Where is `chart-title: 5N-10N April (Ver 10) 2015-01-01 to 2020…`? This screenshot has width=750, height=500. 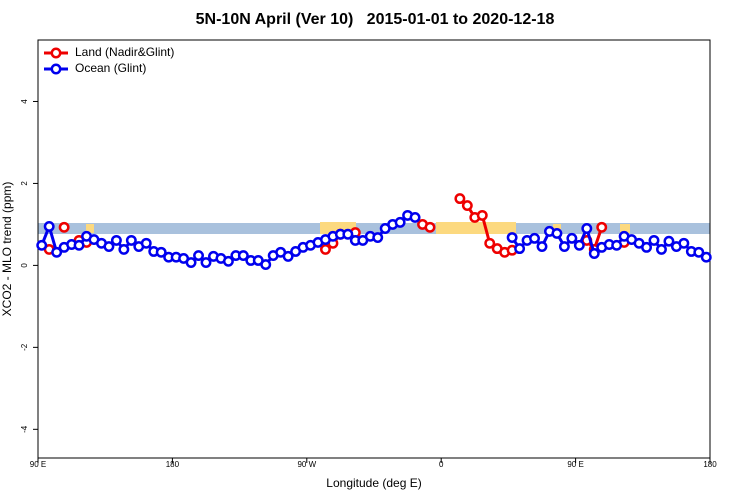 chart-title: 5N-10N April (Ver 10) 2015-01-01 to 2020… is located at coordinates (375, 19).